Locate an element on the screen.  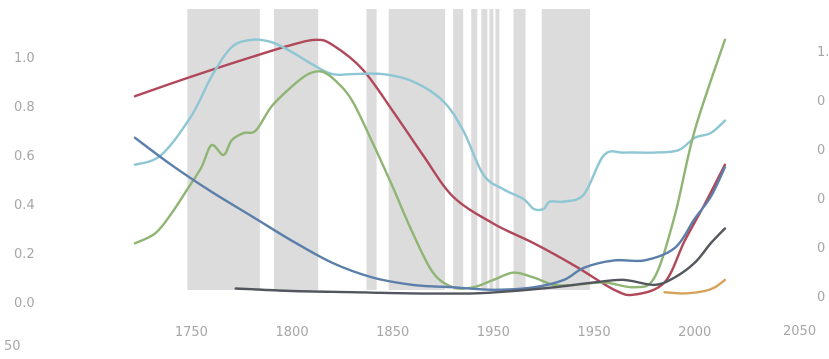
y-tick-label: 0.6 is located at coordinates (24, 156).